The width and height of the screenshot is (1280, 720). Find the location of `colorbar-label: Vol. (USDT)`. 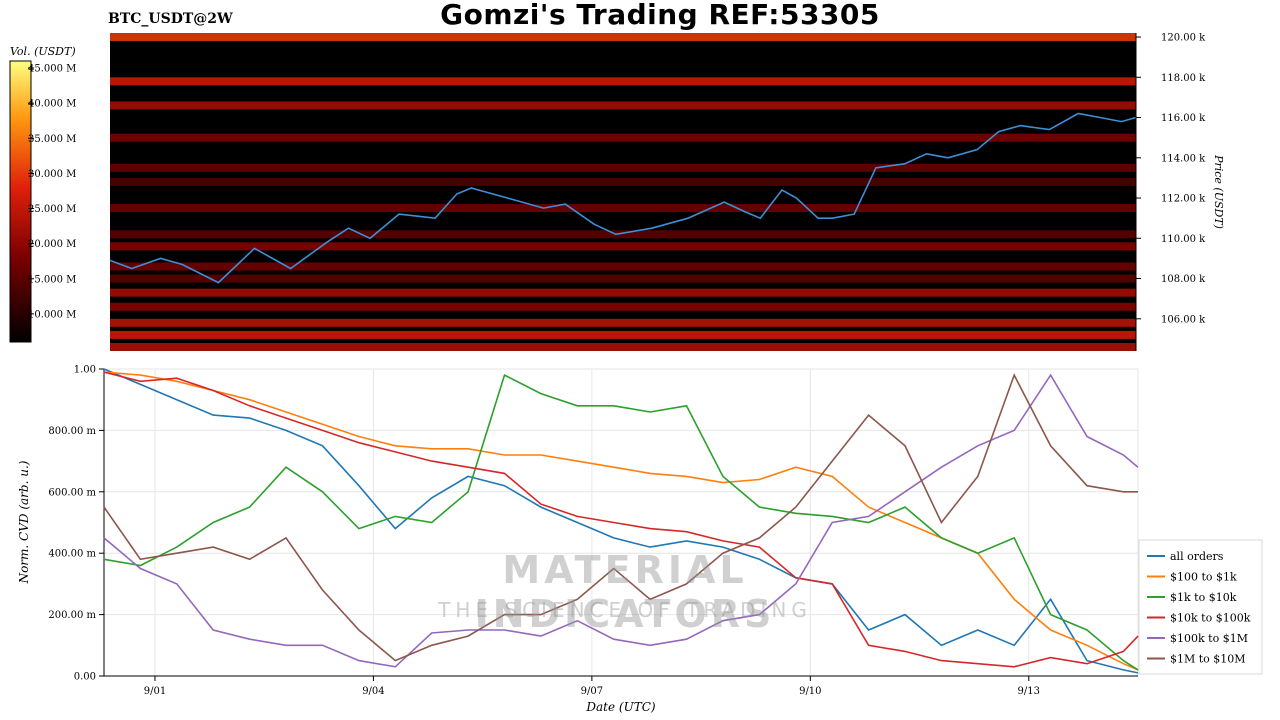

colorbar-label: Vol. (USDT) is located at coordinates (43, 51).